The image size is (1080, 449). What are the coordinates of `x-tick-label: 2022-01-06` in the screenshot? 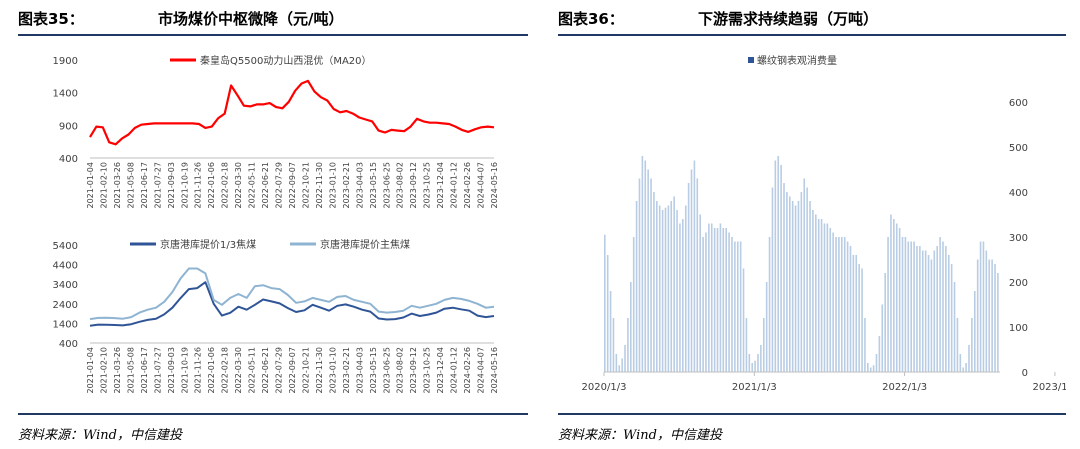 It's located at (211, 370).